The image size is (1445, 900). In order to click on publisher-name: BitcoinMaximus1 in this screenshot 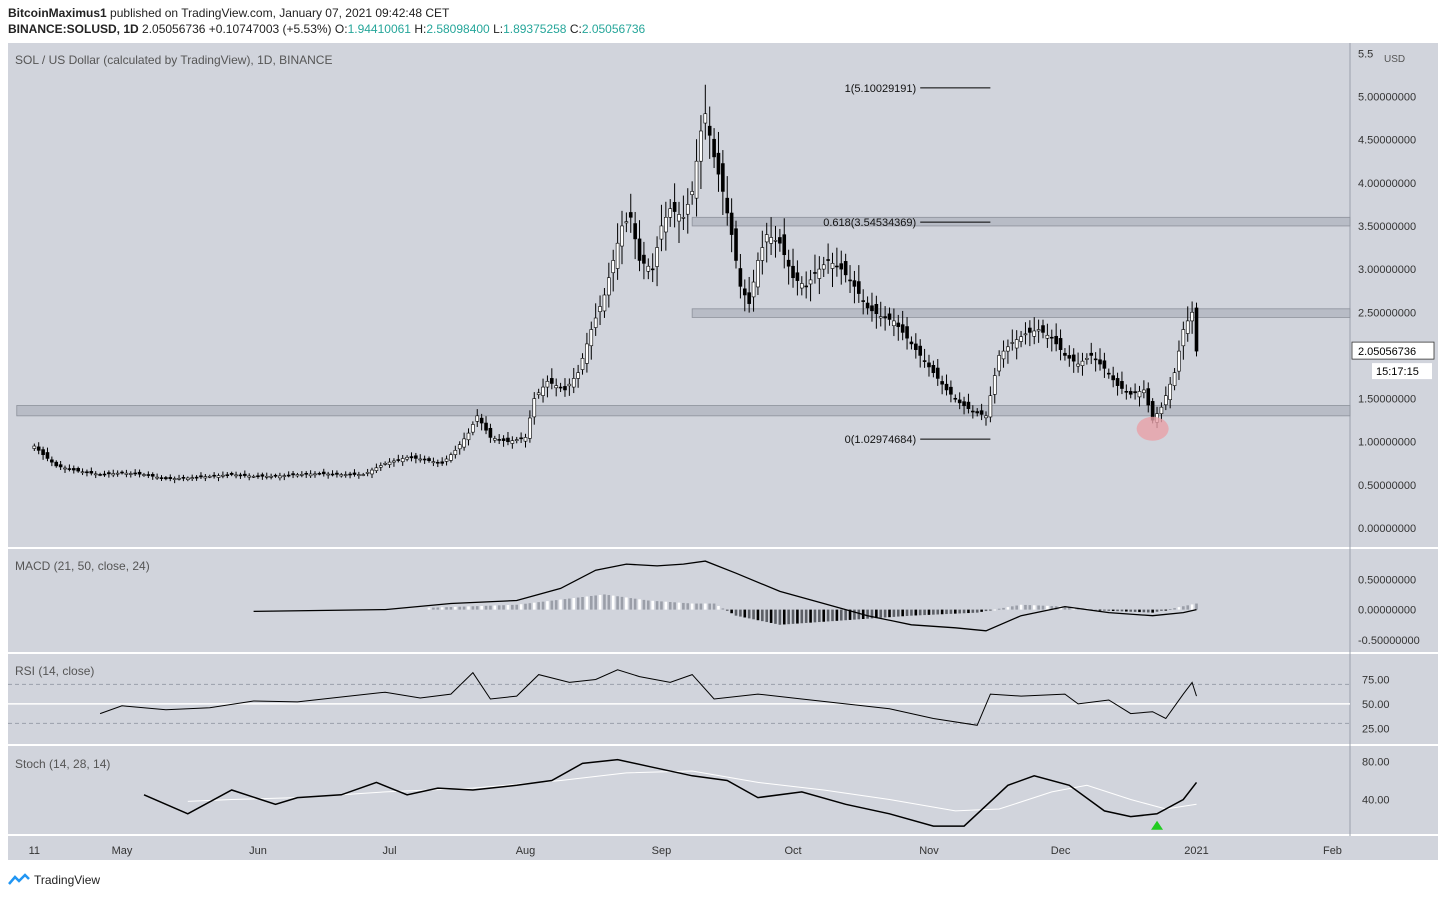, I will do `click(57, 13)`.